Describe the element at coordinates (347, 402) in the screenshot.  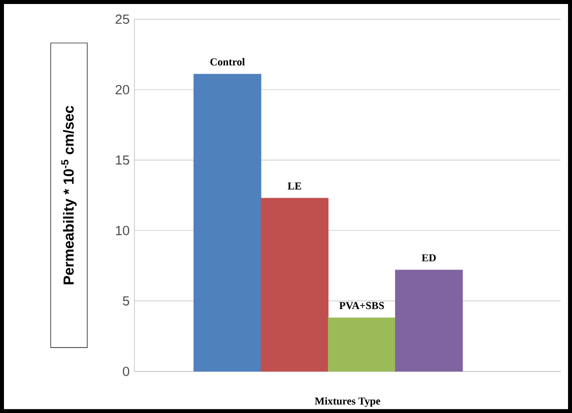
I see `x-axis-title: Mixtures Type` at that location.